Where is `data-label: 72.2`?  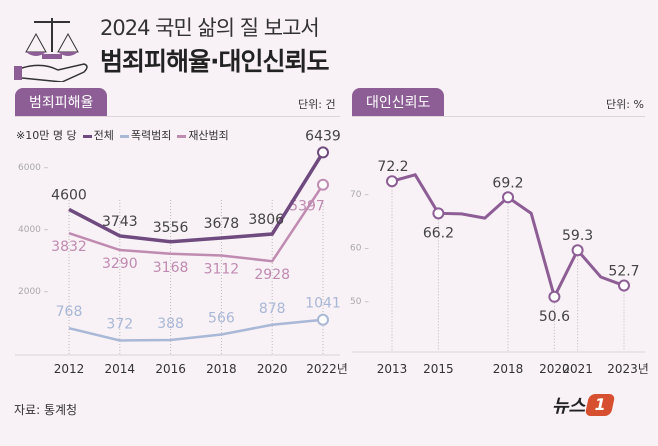 data-label: 72.2 is located at coordinates (392, 167).